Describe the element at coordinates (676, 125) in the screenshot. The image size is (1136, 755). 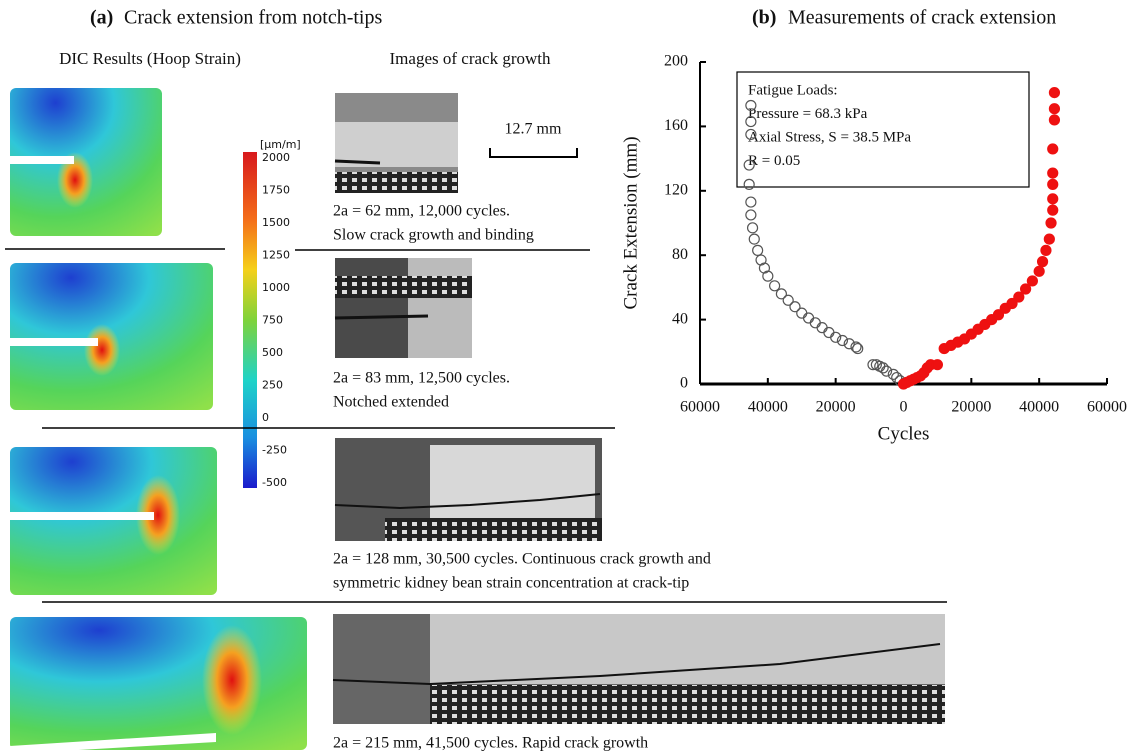
I see `y-tick-label: 160` at that location.